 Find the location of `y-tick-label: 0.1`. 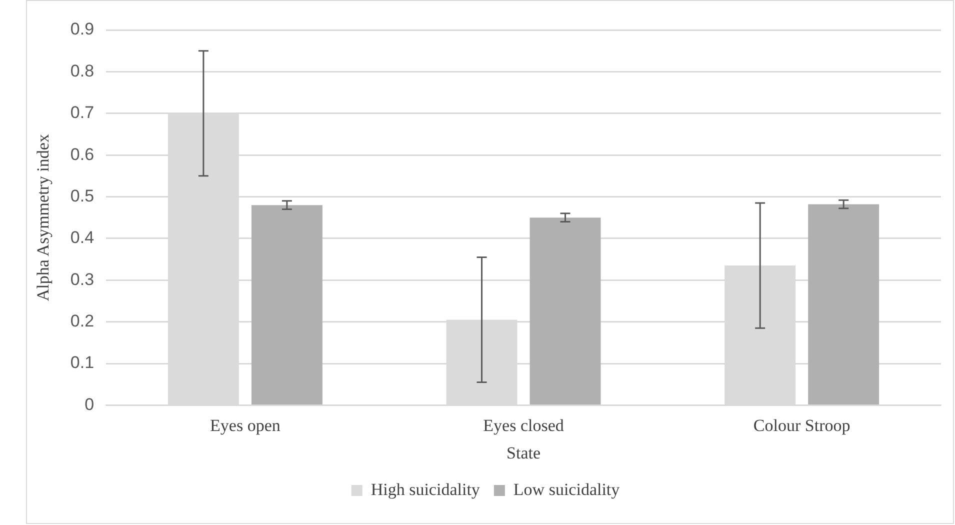

y-tick-label: 0.1 is located at coordinates (82, 362).